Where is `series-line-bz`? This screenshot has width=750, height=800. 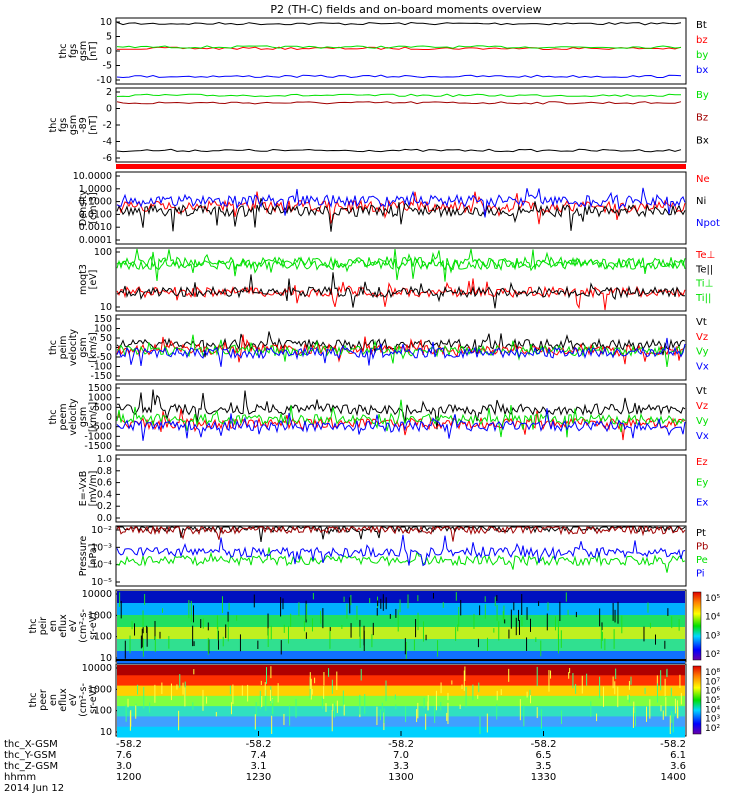 series-line-bz is located at coordinates (399, 103).